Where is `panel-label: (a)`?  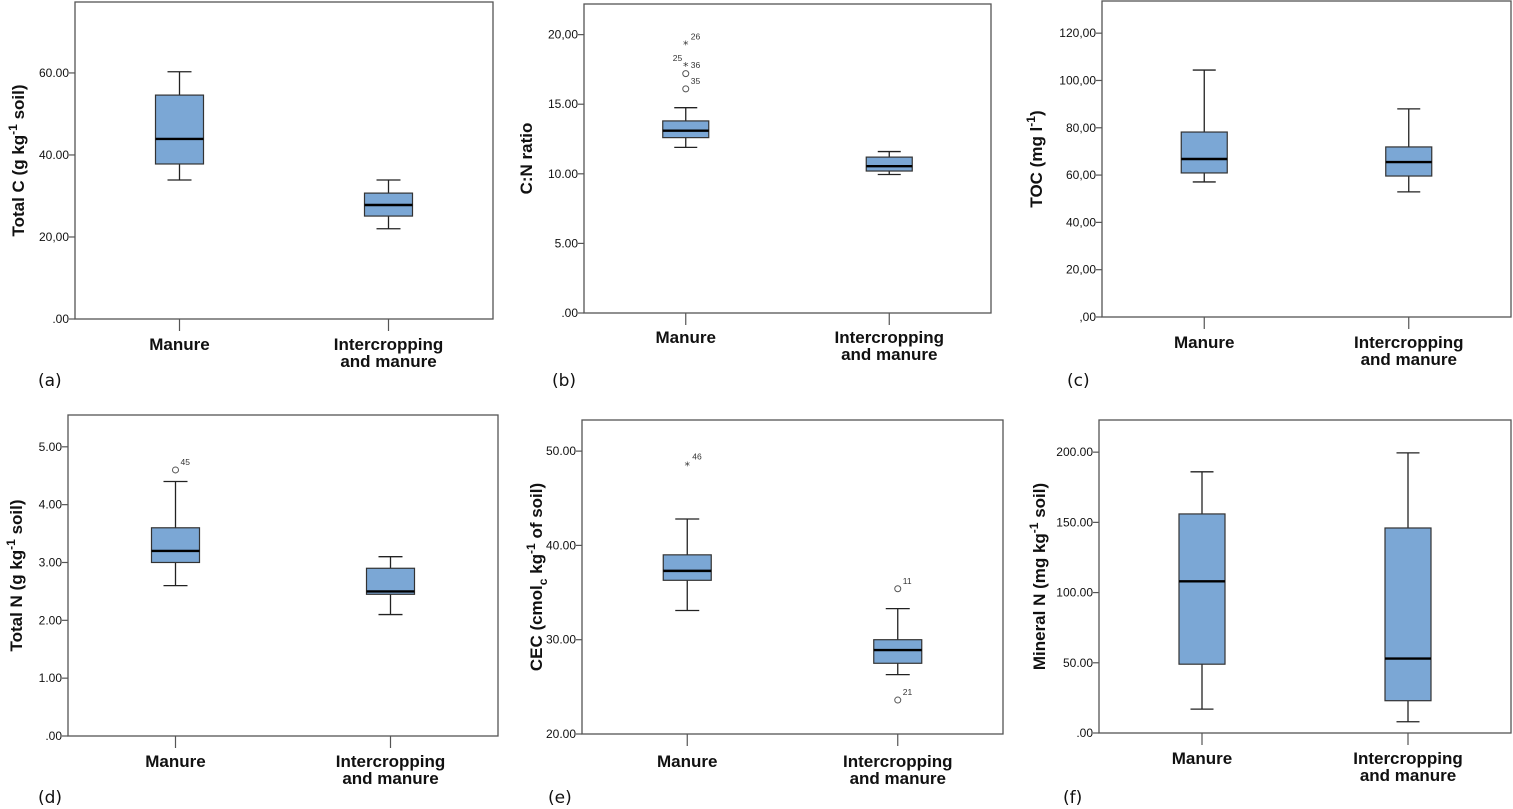
panel-label: (a) is located at coordinates (50, 381).